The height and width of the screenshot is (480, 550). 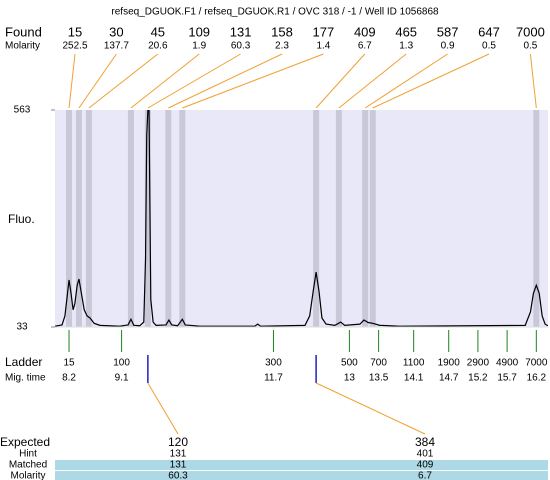 I want to click on ladder-time: 9.1, so click(x=122, y=378).